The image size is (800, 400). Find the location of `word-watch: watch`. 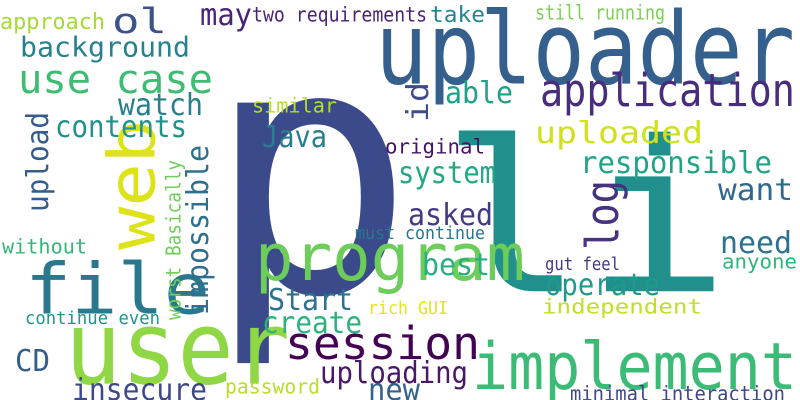

word-watch: watch is located at coordinates (160, 105).